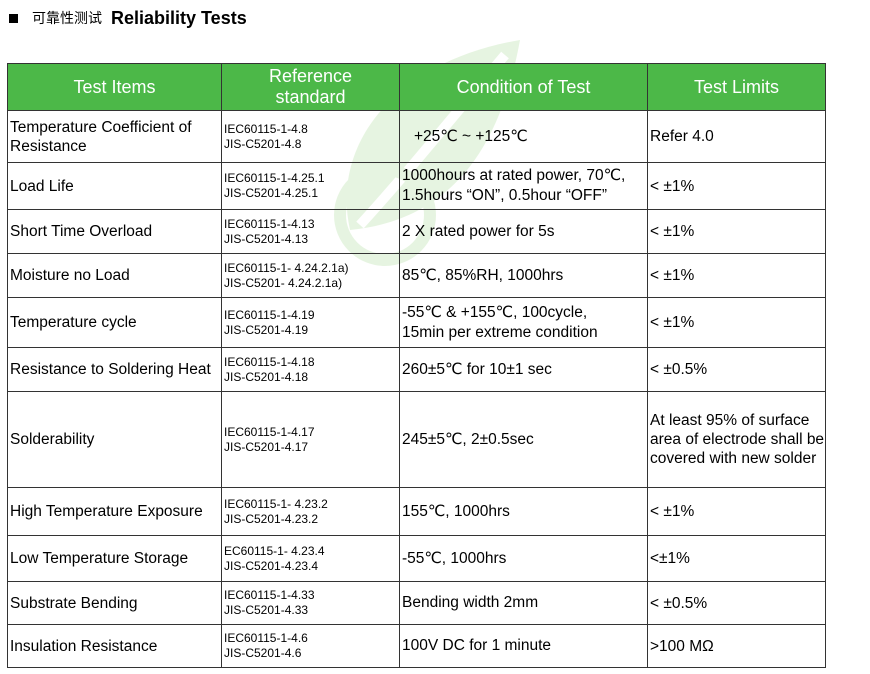 The width and height of the screenshot is (870, 674). I want to click on test-condition: -55℃, 1000hrs, so click(523, 558).